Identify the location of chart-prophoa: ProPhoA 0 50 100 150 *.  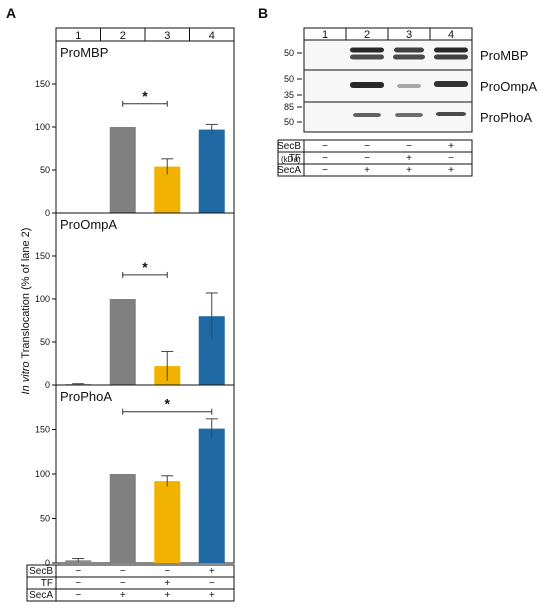
(135, 476).